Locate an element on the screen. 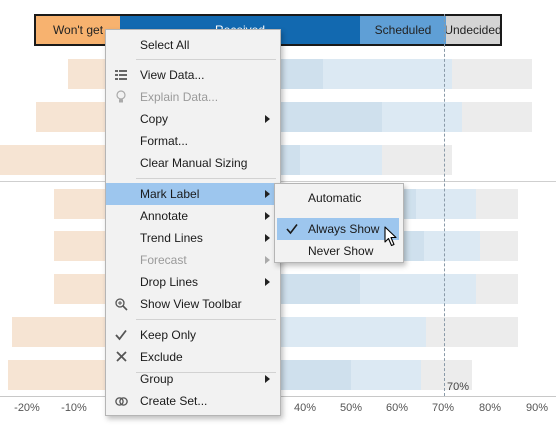 The height and width of the screenshot is (433, 556). axis-tick-label: 40% is located at coordinates (305, 408).